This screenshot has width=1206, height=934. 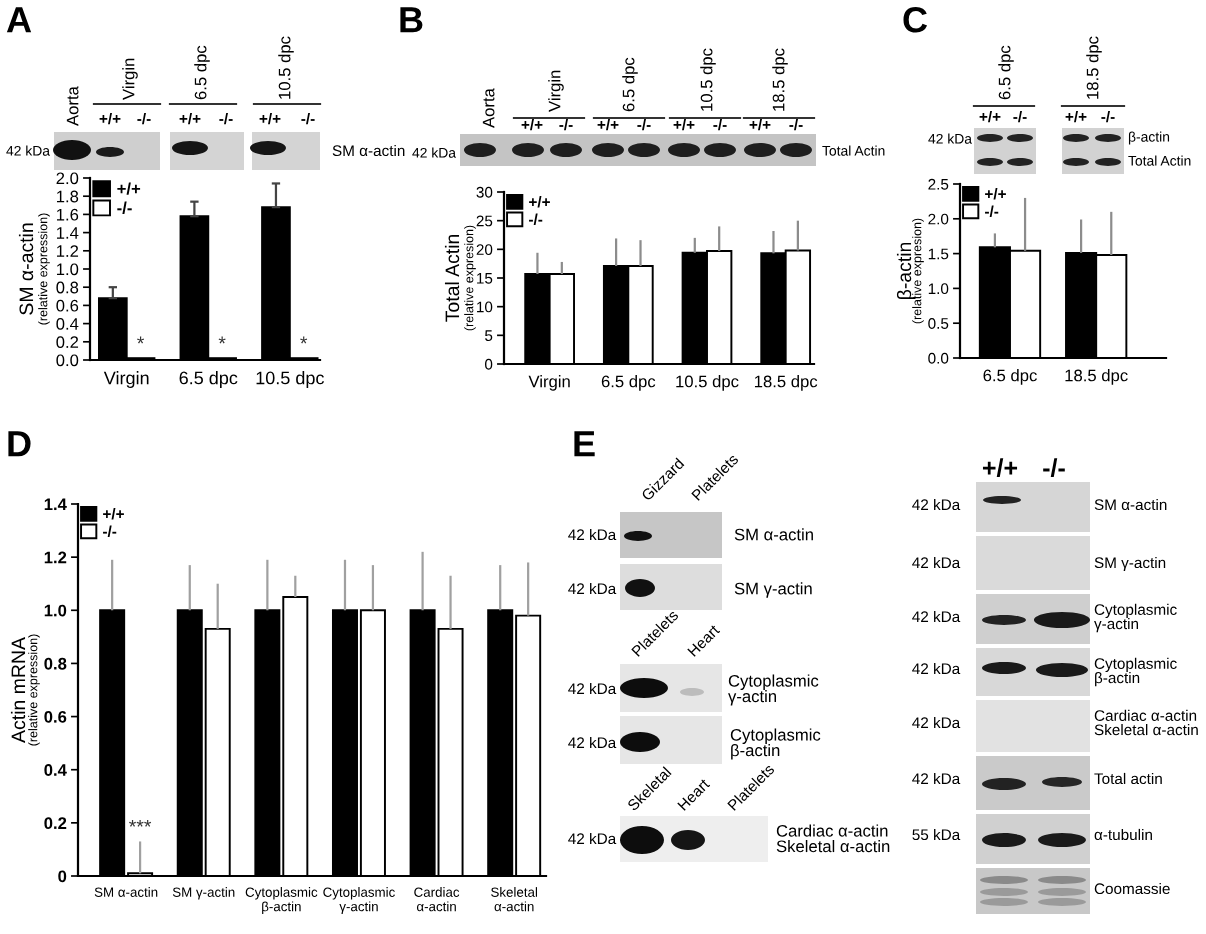 I want to click on text: SM γ-actin, so click(x=773, y=590).